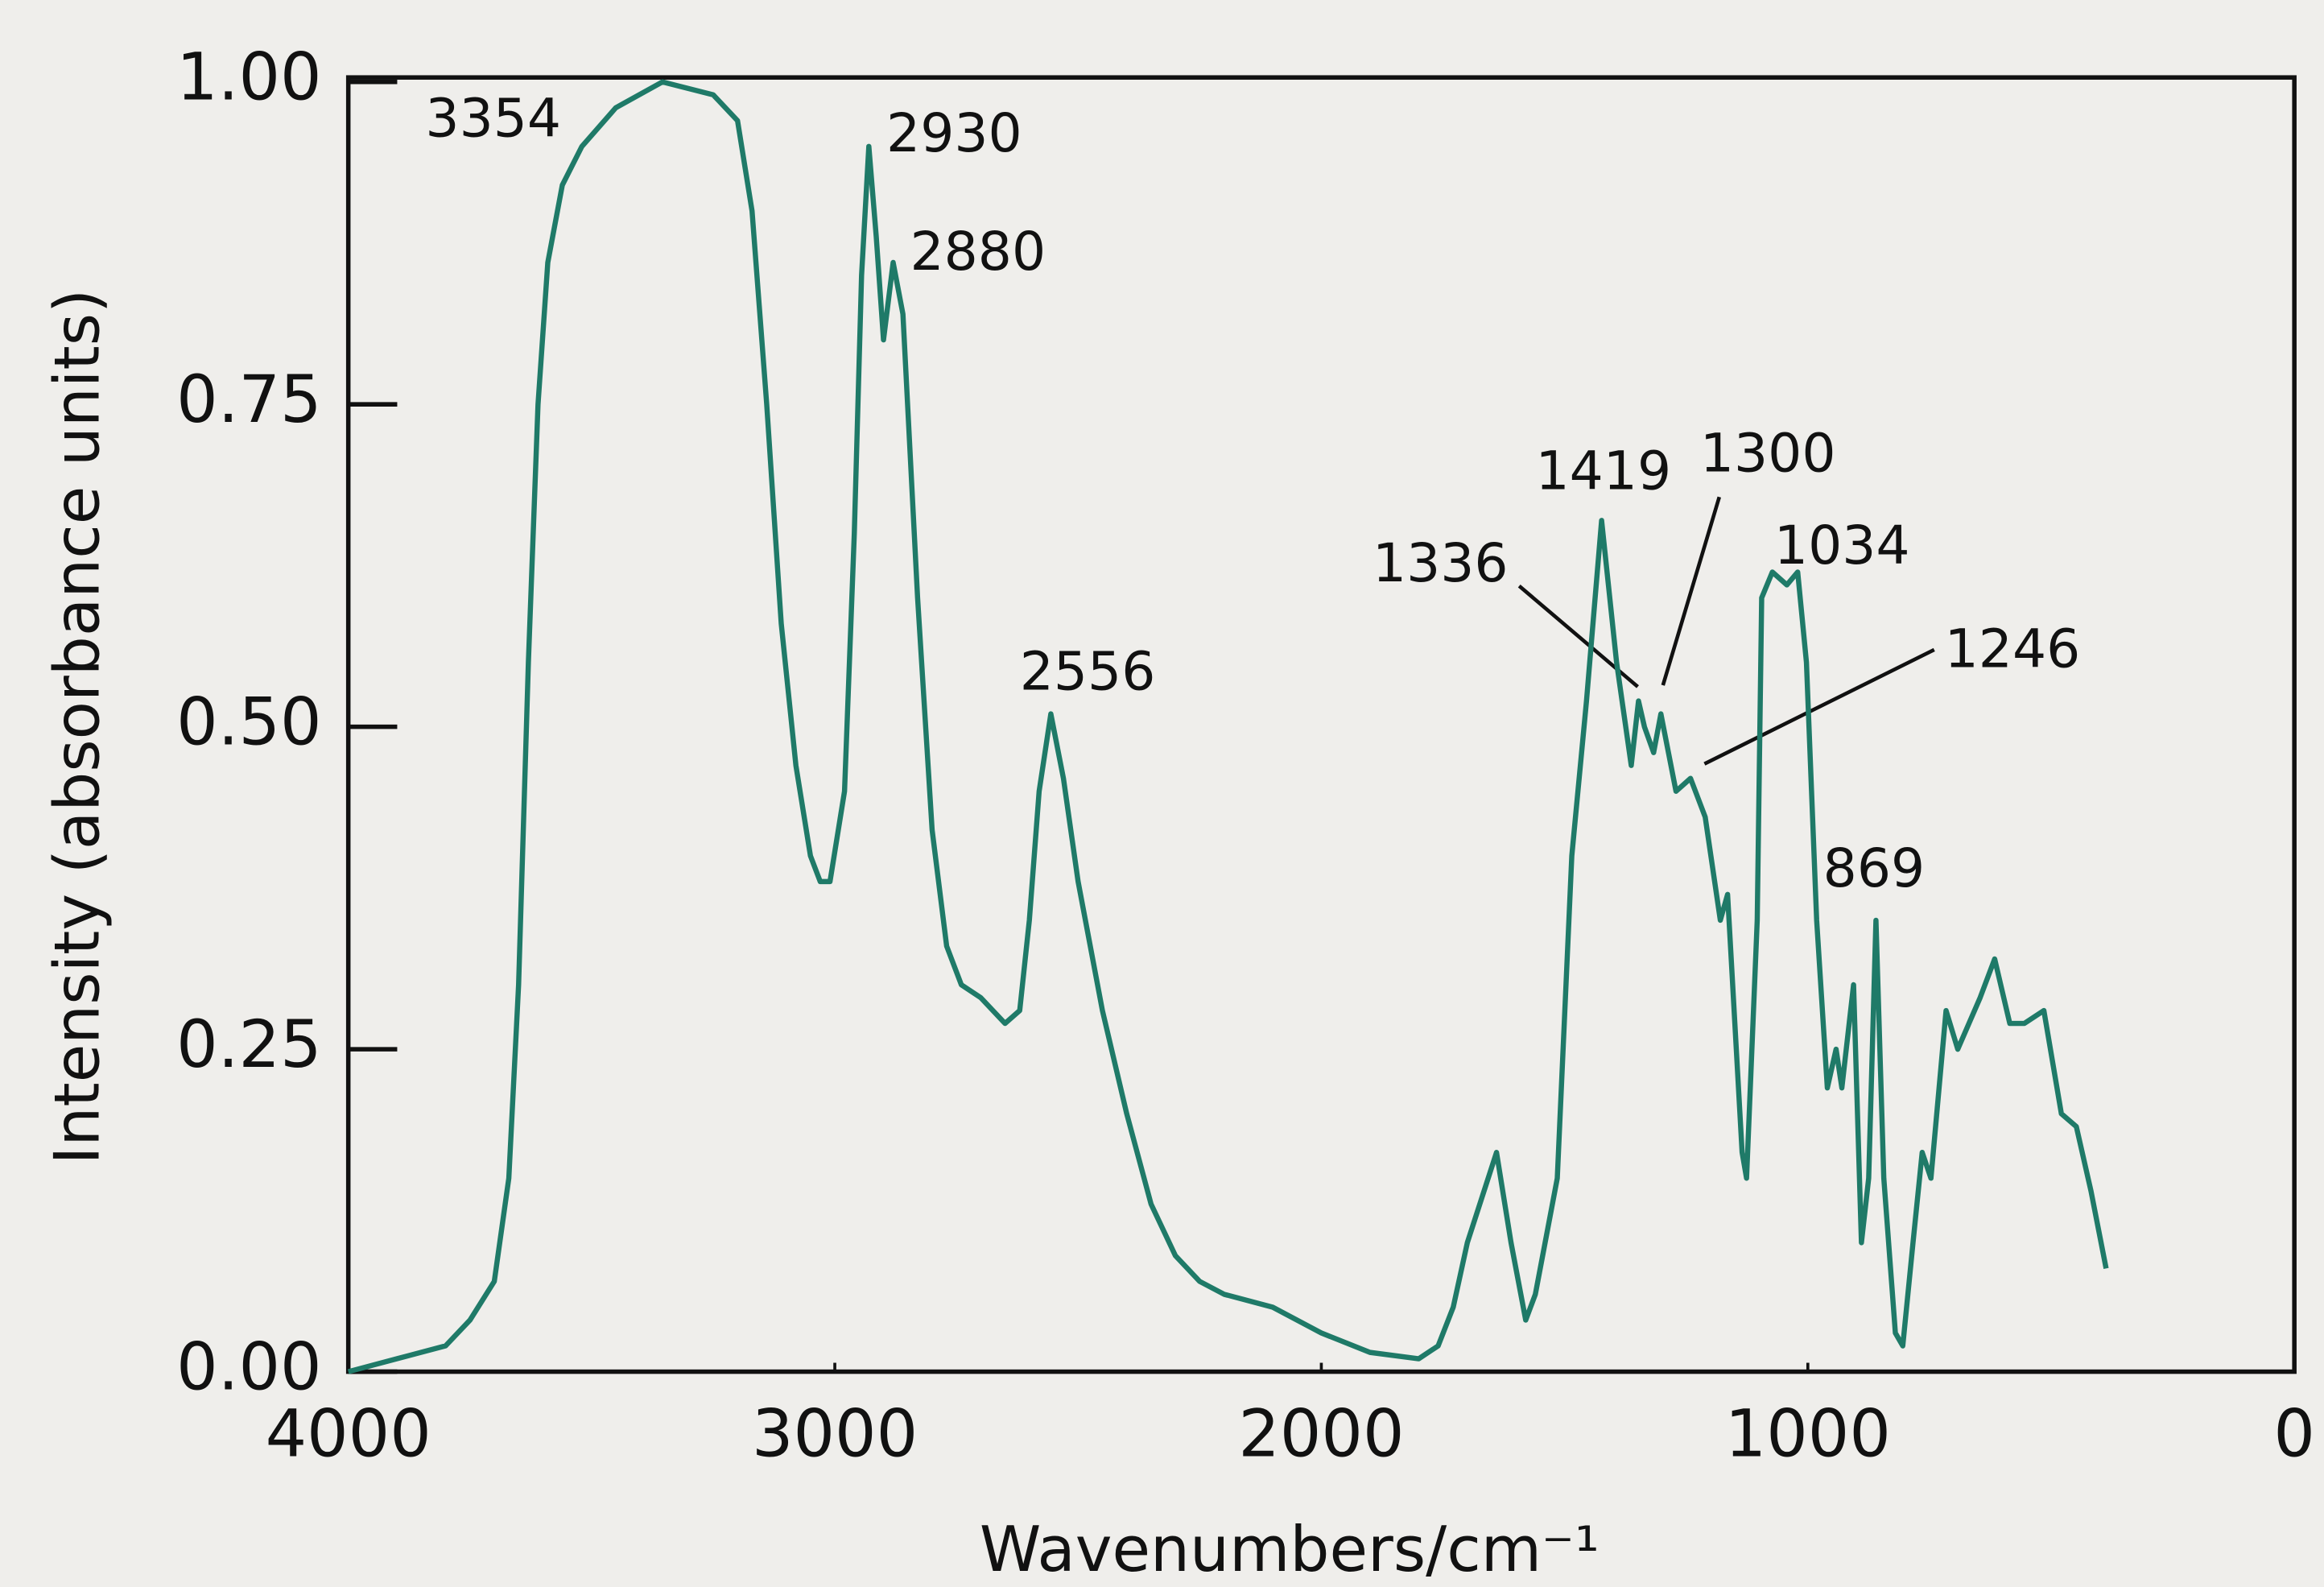 The image size is (2324, 1587). What do you see at coordinates (1441, 563) in the screenshot?
I see `peak-label: 1336` at bounding box center [1441, 563].